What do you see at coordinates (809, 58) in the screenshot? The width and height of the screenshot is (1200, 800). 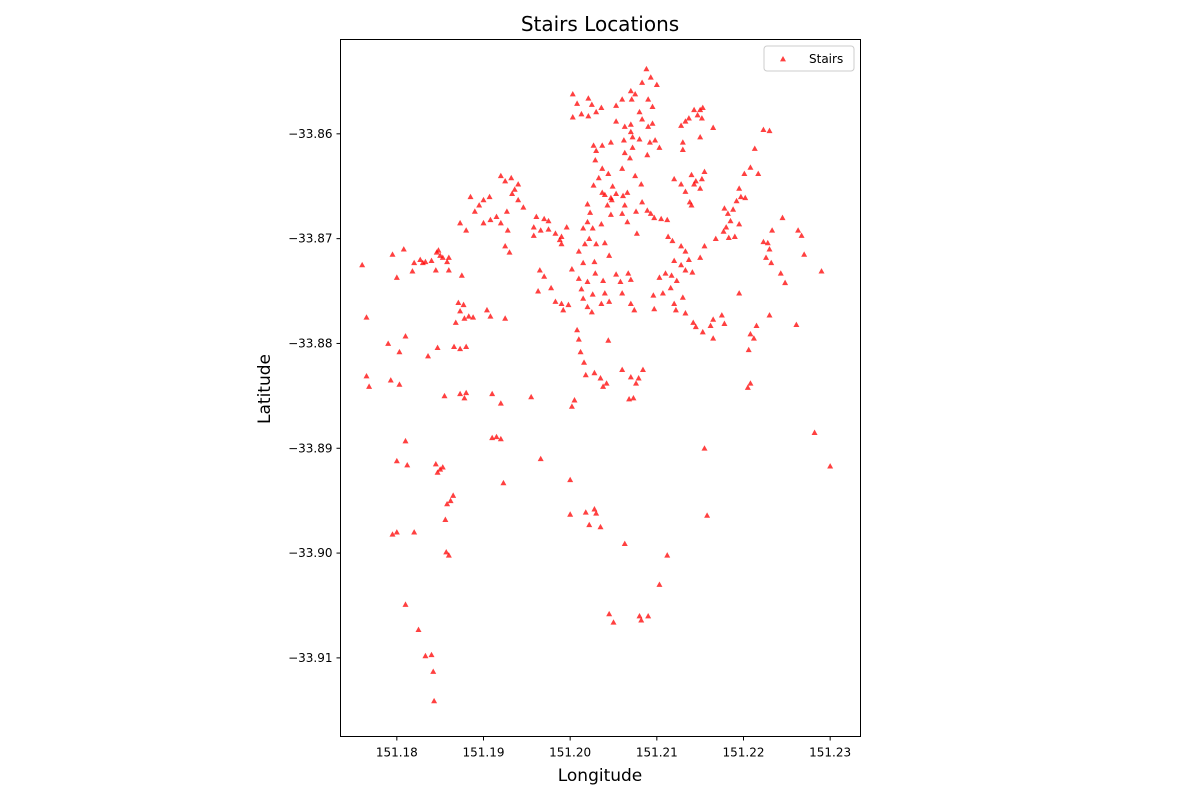 I see `legend: Stairs` at bounding box center [809, 58].